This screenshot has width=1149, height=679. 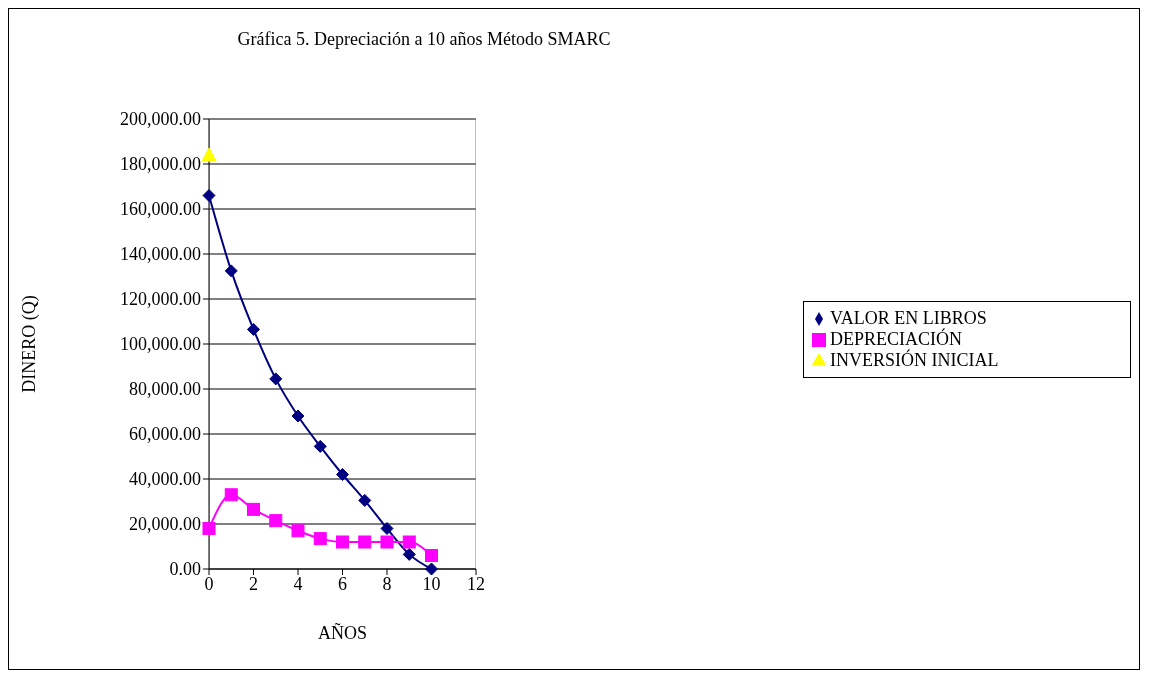 What do you see at coordinates (896, 338) in the screenshot?
I see `legend-label: DEPRECIACIÓN` at bounding box center [896, 338].